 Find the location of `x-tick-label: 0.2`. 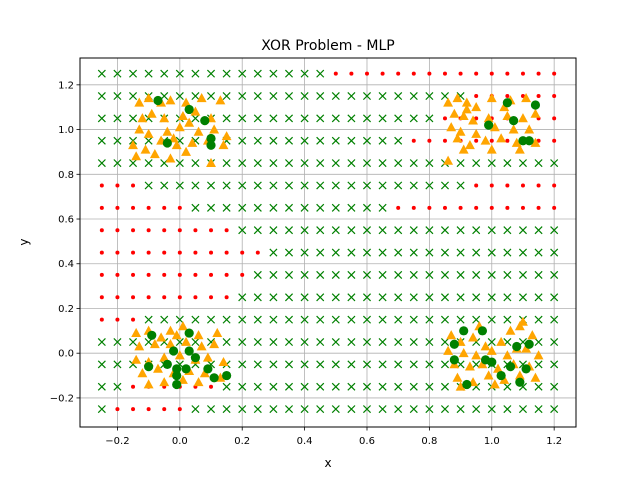

x-tick-label: 0.2 is located at coordinates (242, 441).